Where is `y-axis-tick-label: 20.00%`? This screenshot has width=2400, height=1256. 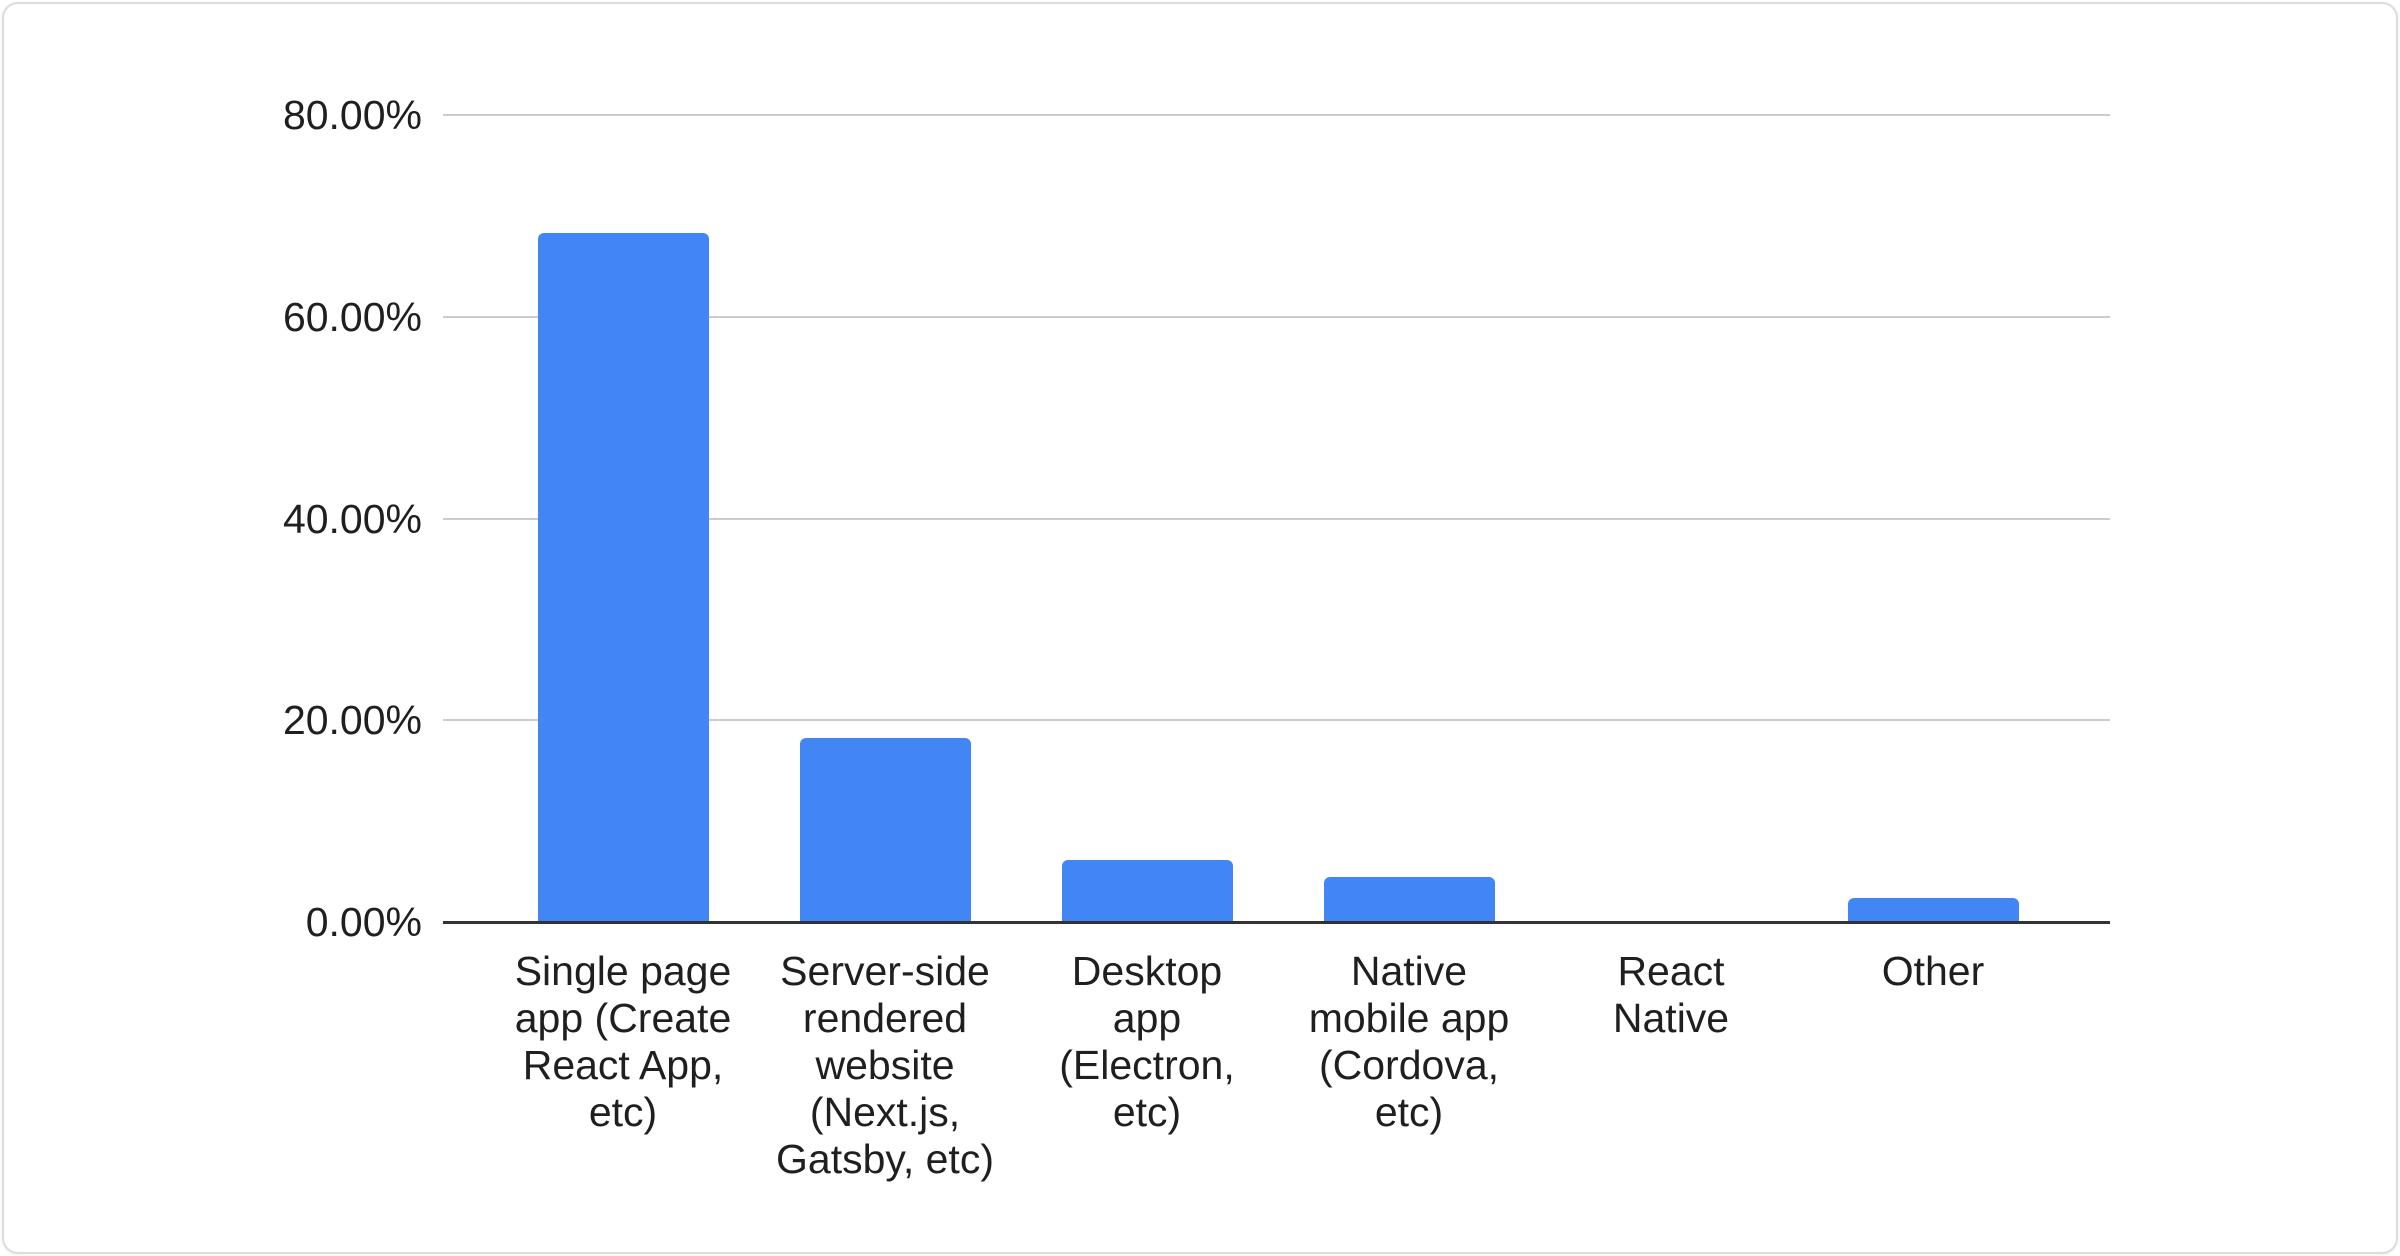 y-axis-tick-label: 20.00% is located at coordinates (352, 720).